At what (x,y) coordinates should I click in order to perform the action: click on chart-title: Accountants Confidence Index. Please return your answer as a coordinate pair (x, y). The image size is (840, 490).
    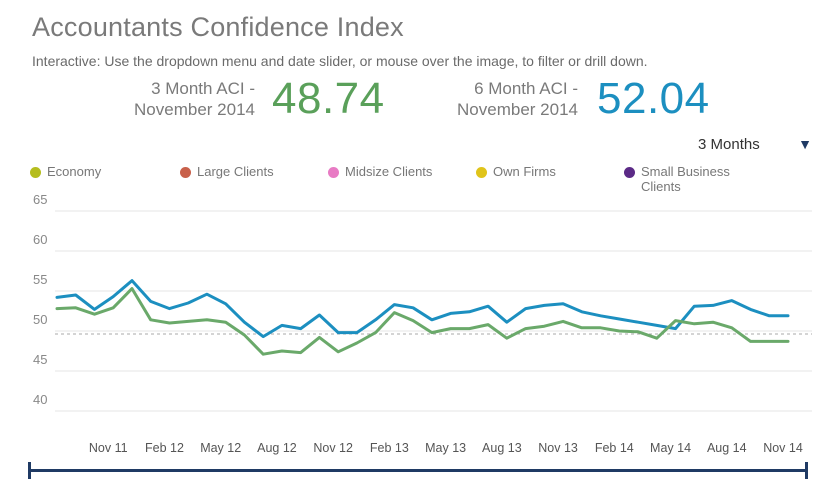
    Looking at the image, I should click on (218, 27).